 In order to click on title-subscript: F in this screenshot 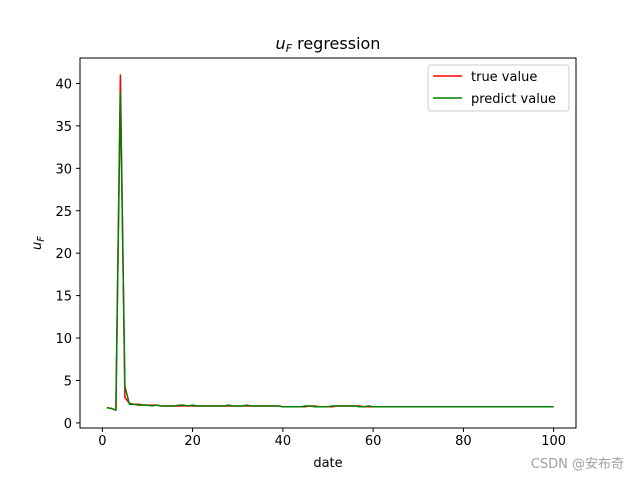, I will do `click(289, 48)`.